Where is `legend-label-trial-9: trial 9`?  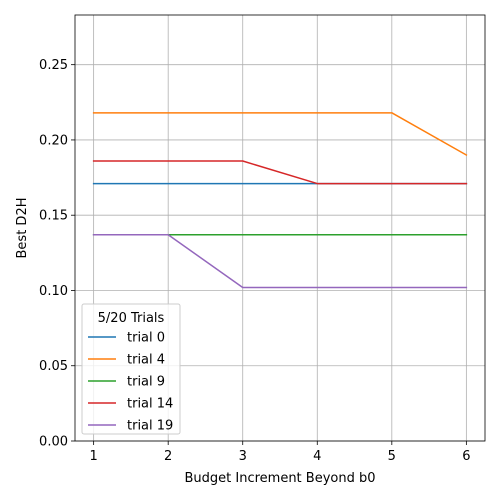 legend-label-trial-9: trial 9 is located at coordinates (146, 382).